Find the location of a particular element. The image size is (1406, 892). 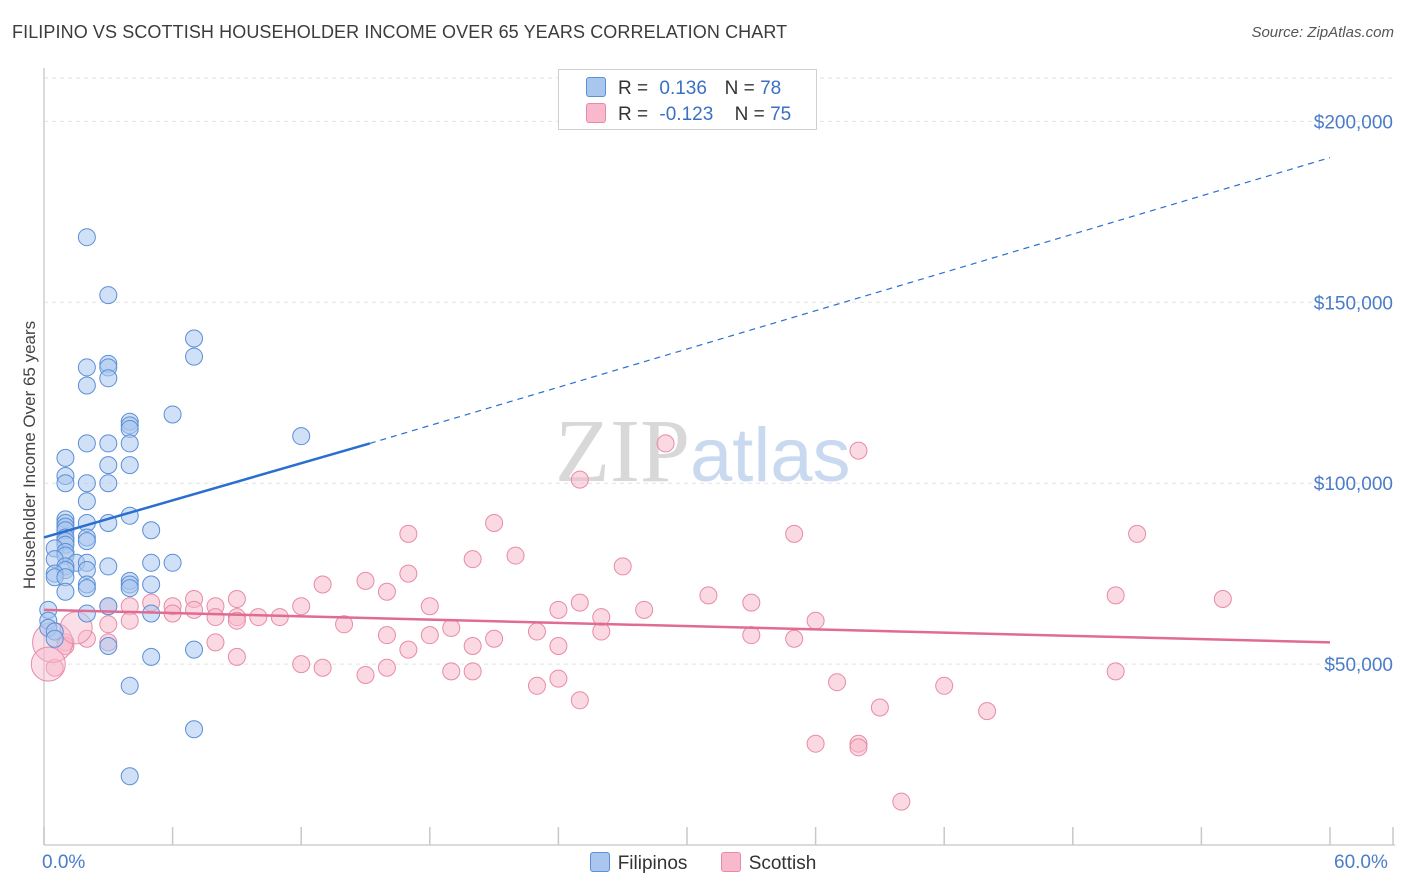

scottish-point-cluster is located at coordinates (48, 664).